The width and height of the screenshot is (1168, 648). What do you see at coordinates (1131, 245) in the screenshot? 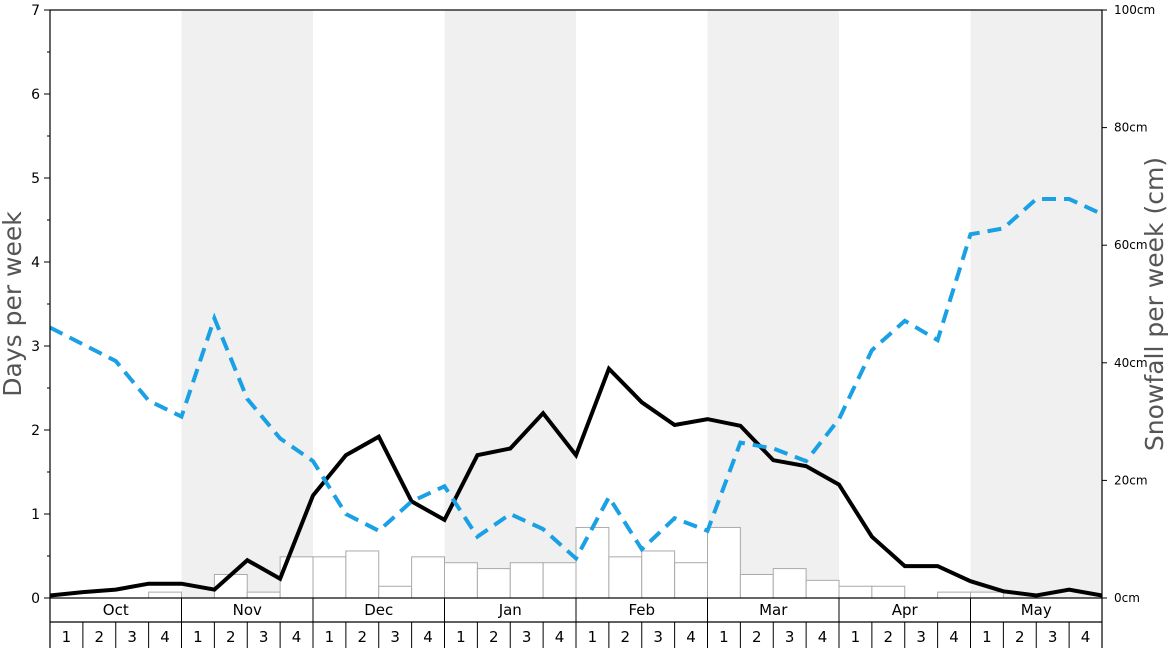
I see `right-tick-label: 60cm` at bounding box center [1131, 245].